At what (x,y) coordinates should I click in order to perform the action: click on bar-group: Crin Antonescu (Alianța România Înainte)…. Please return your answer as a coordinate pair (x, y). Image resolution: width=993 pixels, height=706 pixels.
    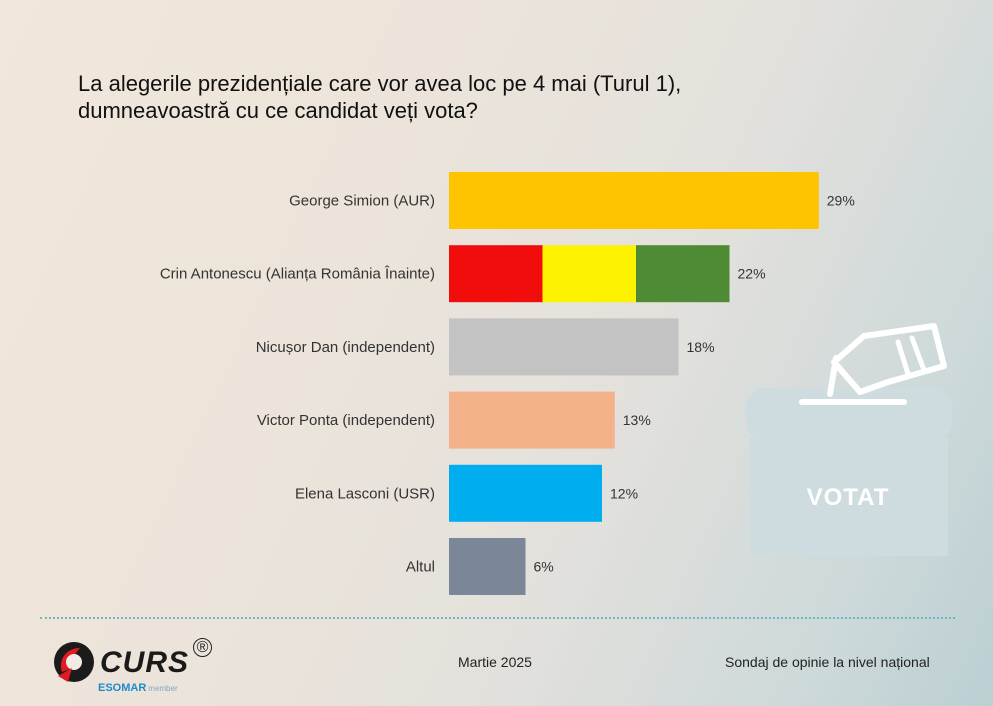
    Looking at the image, I should click on (463, 274).